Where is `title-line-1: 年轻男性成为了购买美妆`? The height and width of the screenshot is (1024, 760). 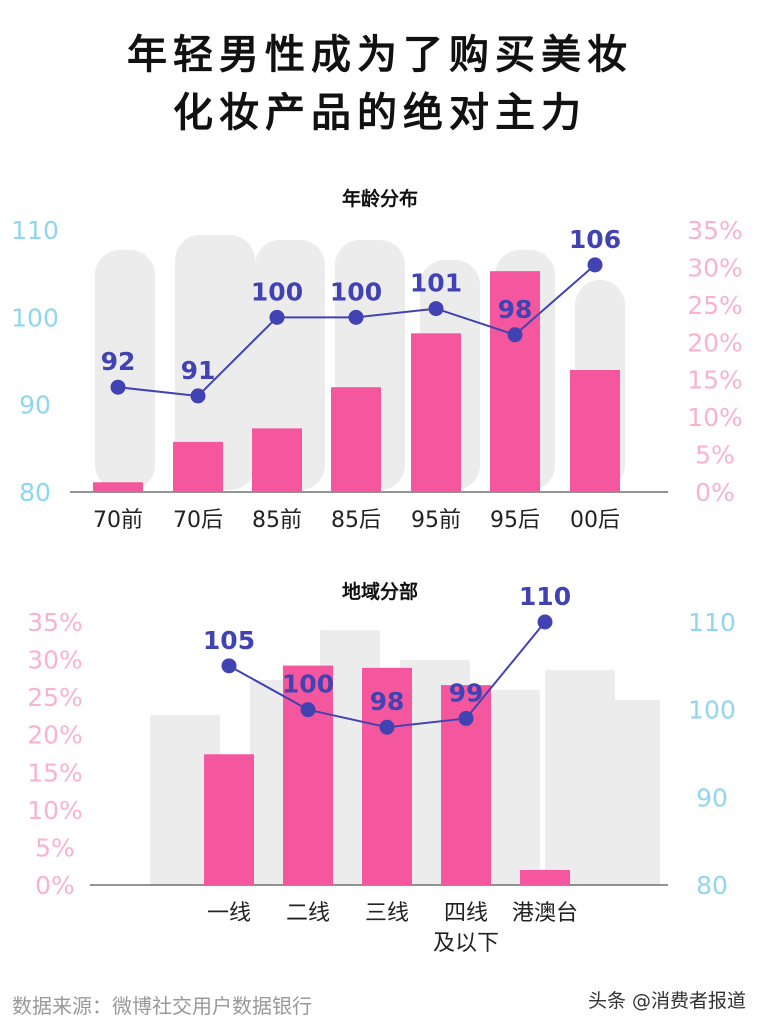 title-line-1: 年轻男性成为了购买美妆 is located at coordinates (380, 54).